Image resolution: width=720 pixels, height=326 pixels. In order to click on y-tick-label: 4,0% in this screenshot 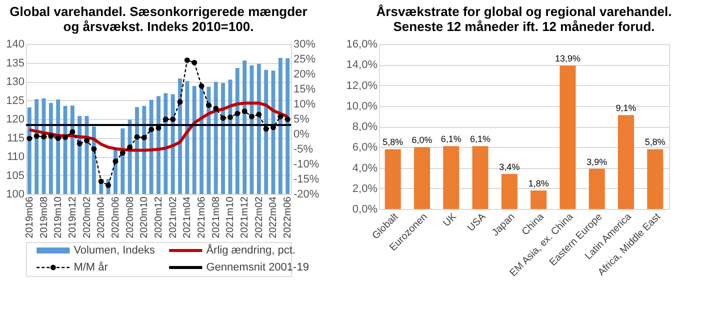, I will do `click(365, 168)`.